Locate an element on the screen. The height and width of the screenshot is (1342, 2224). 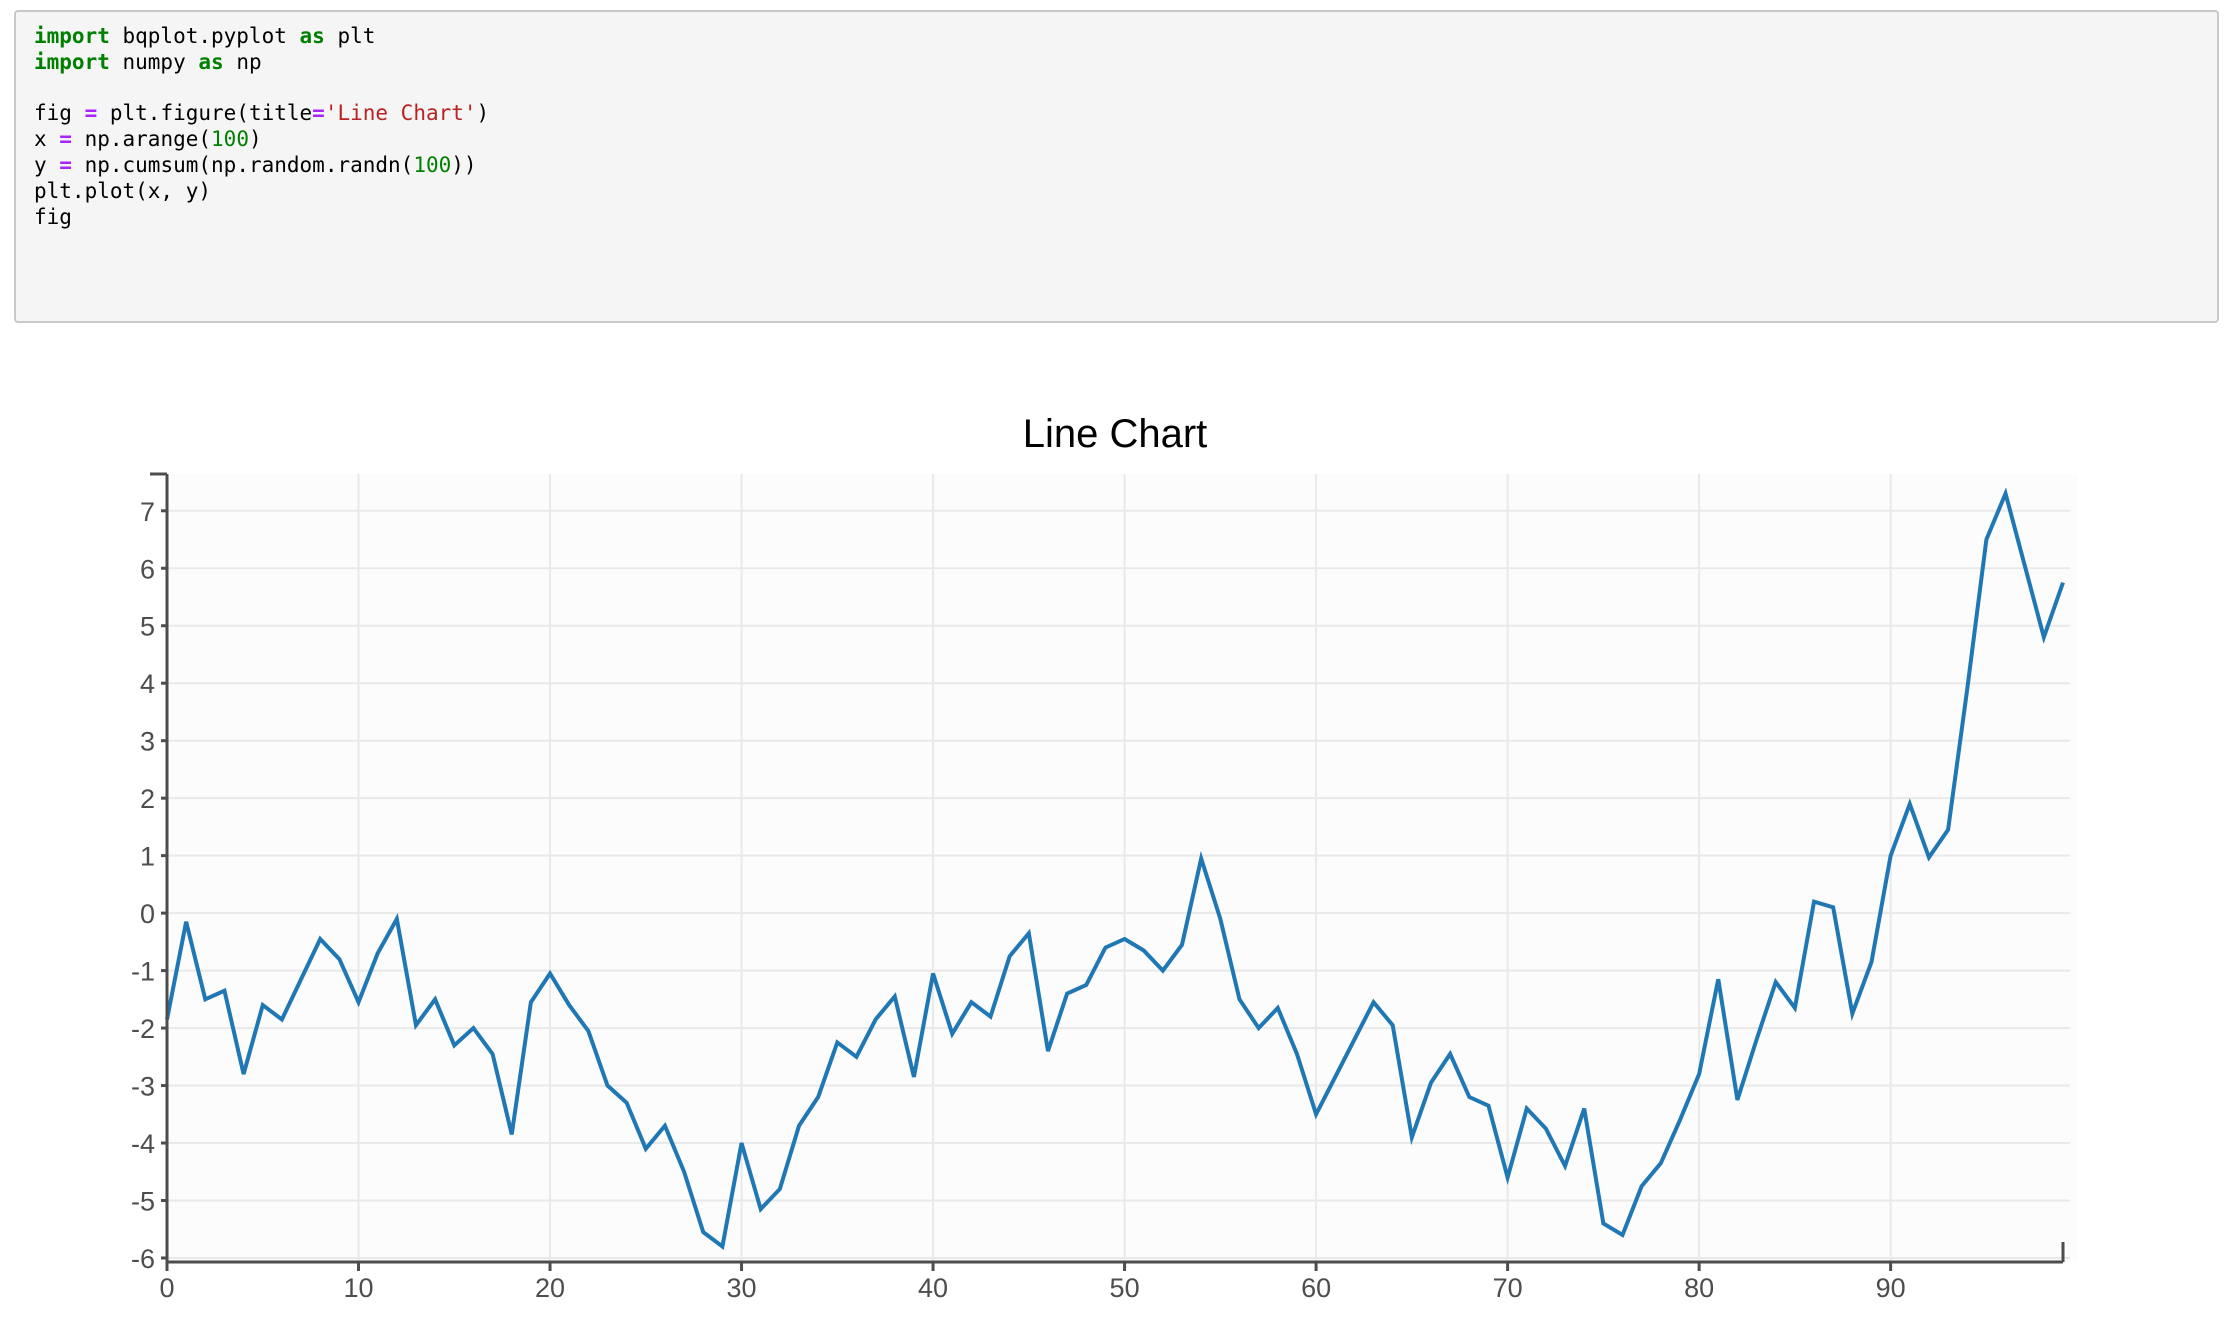
code-token: x is located at coordinates (47, 139).